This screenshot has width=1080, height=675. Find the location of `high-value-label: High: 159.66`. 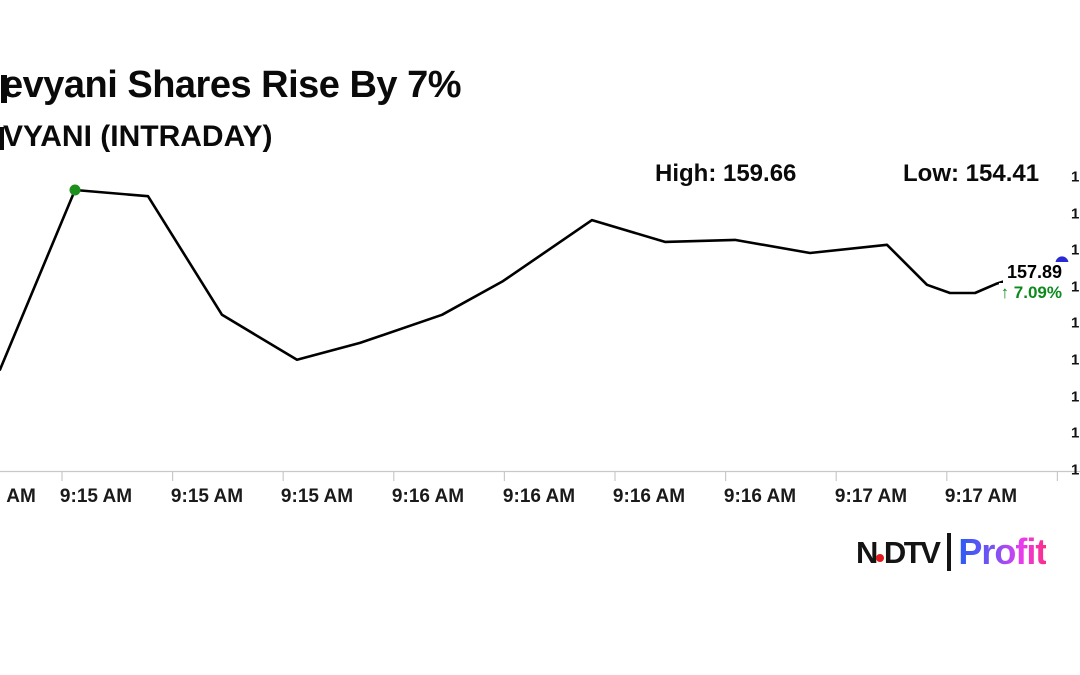

high-value-label: High: 159.66 is located at coordinates (726, 173).